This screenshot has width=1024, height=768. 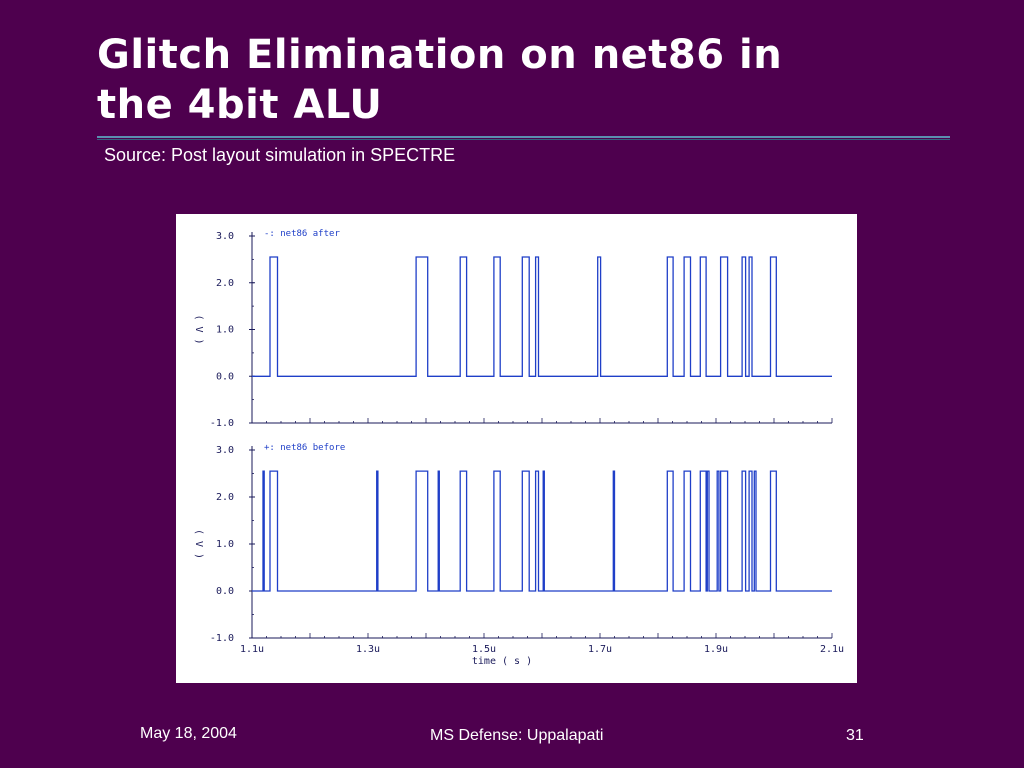 I want to click on legend-after: -: net86 after, so click(x=302, y=234).